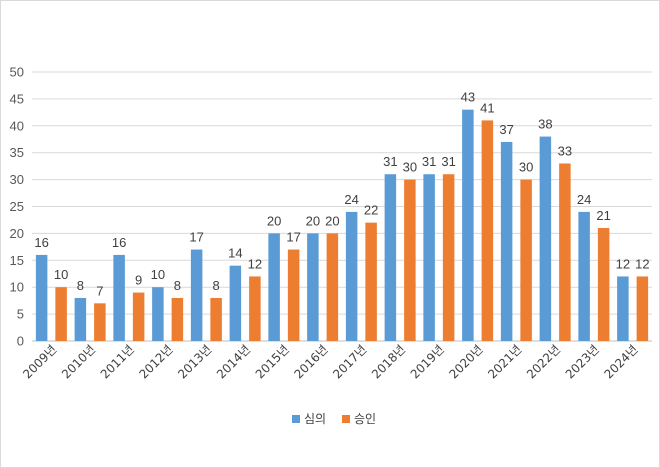 The image size is (660, 468). I want to click on y-tick-label: 25, so click(17, 206).